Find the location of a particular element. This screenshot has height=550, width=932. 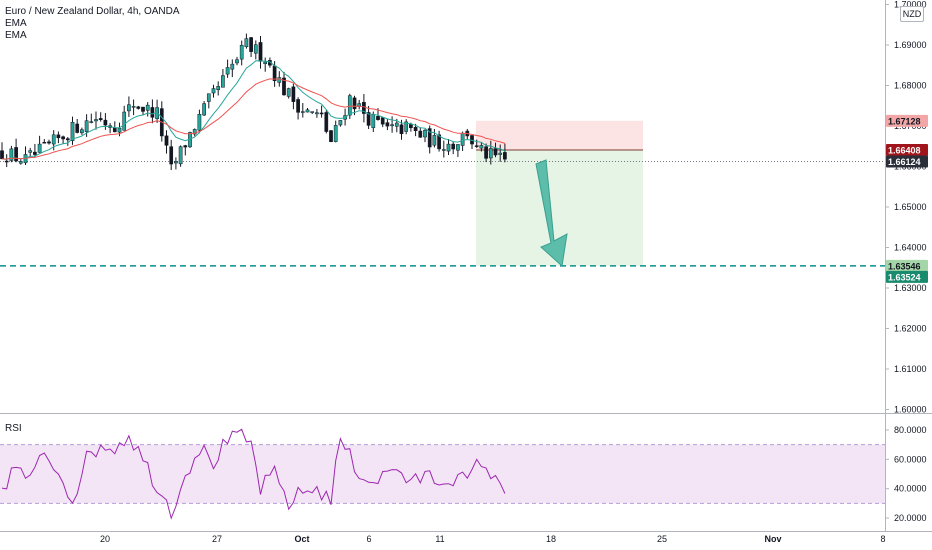

target2-price-tag-bg is located at coordinates (907, 276).